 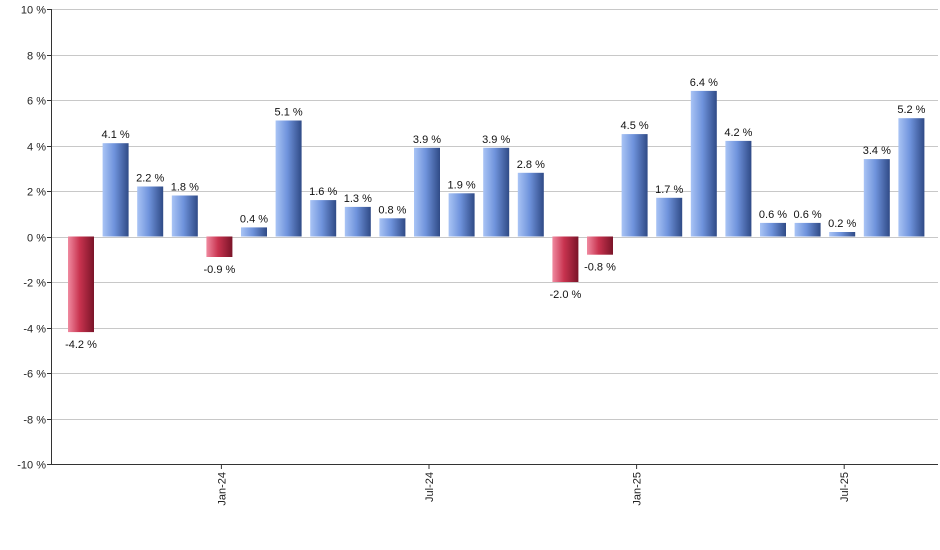 I want to click on bar-value-label: 0.4 %, so click(x=254, y=219).